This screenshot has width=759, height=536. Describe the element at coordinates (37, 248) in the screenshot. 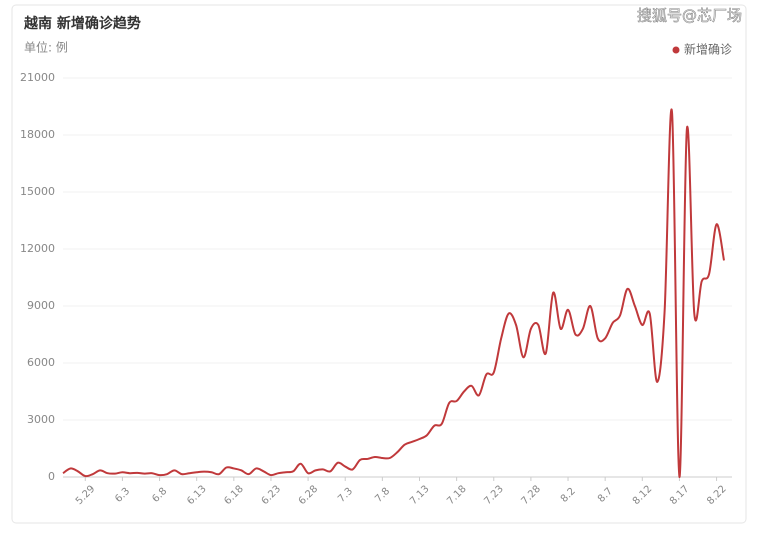

I see `y-tick-label: 12000` at that location.